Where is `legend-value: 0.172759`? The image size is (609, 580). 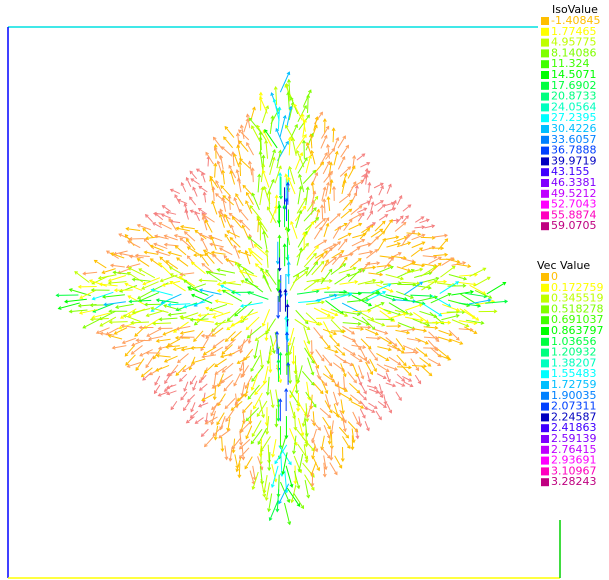
legend-value: 0.172759 is located at coordinates (577, 287).